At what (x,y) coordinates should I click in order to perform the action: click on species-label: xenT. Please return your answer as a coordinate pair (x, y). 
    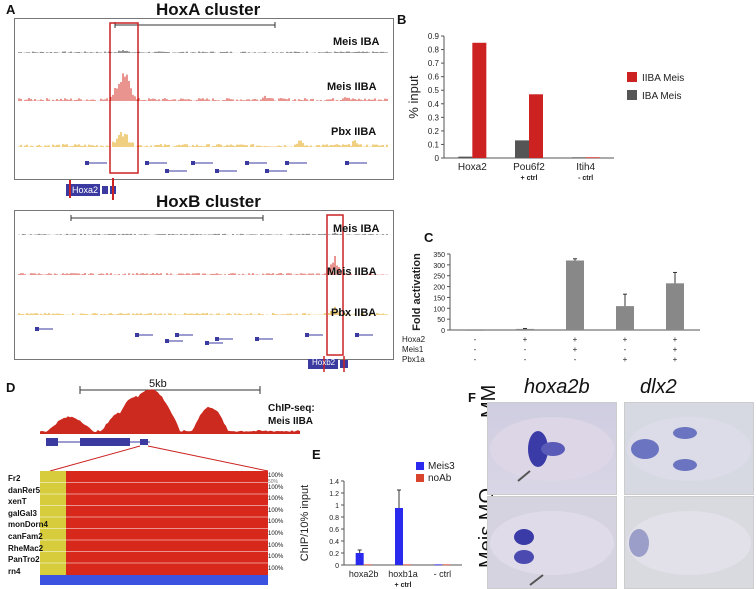
    Looking at the image, I should click on (17, 502).